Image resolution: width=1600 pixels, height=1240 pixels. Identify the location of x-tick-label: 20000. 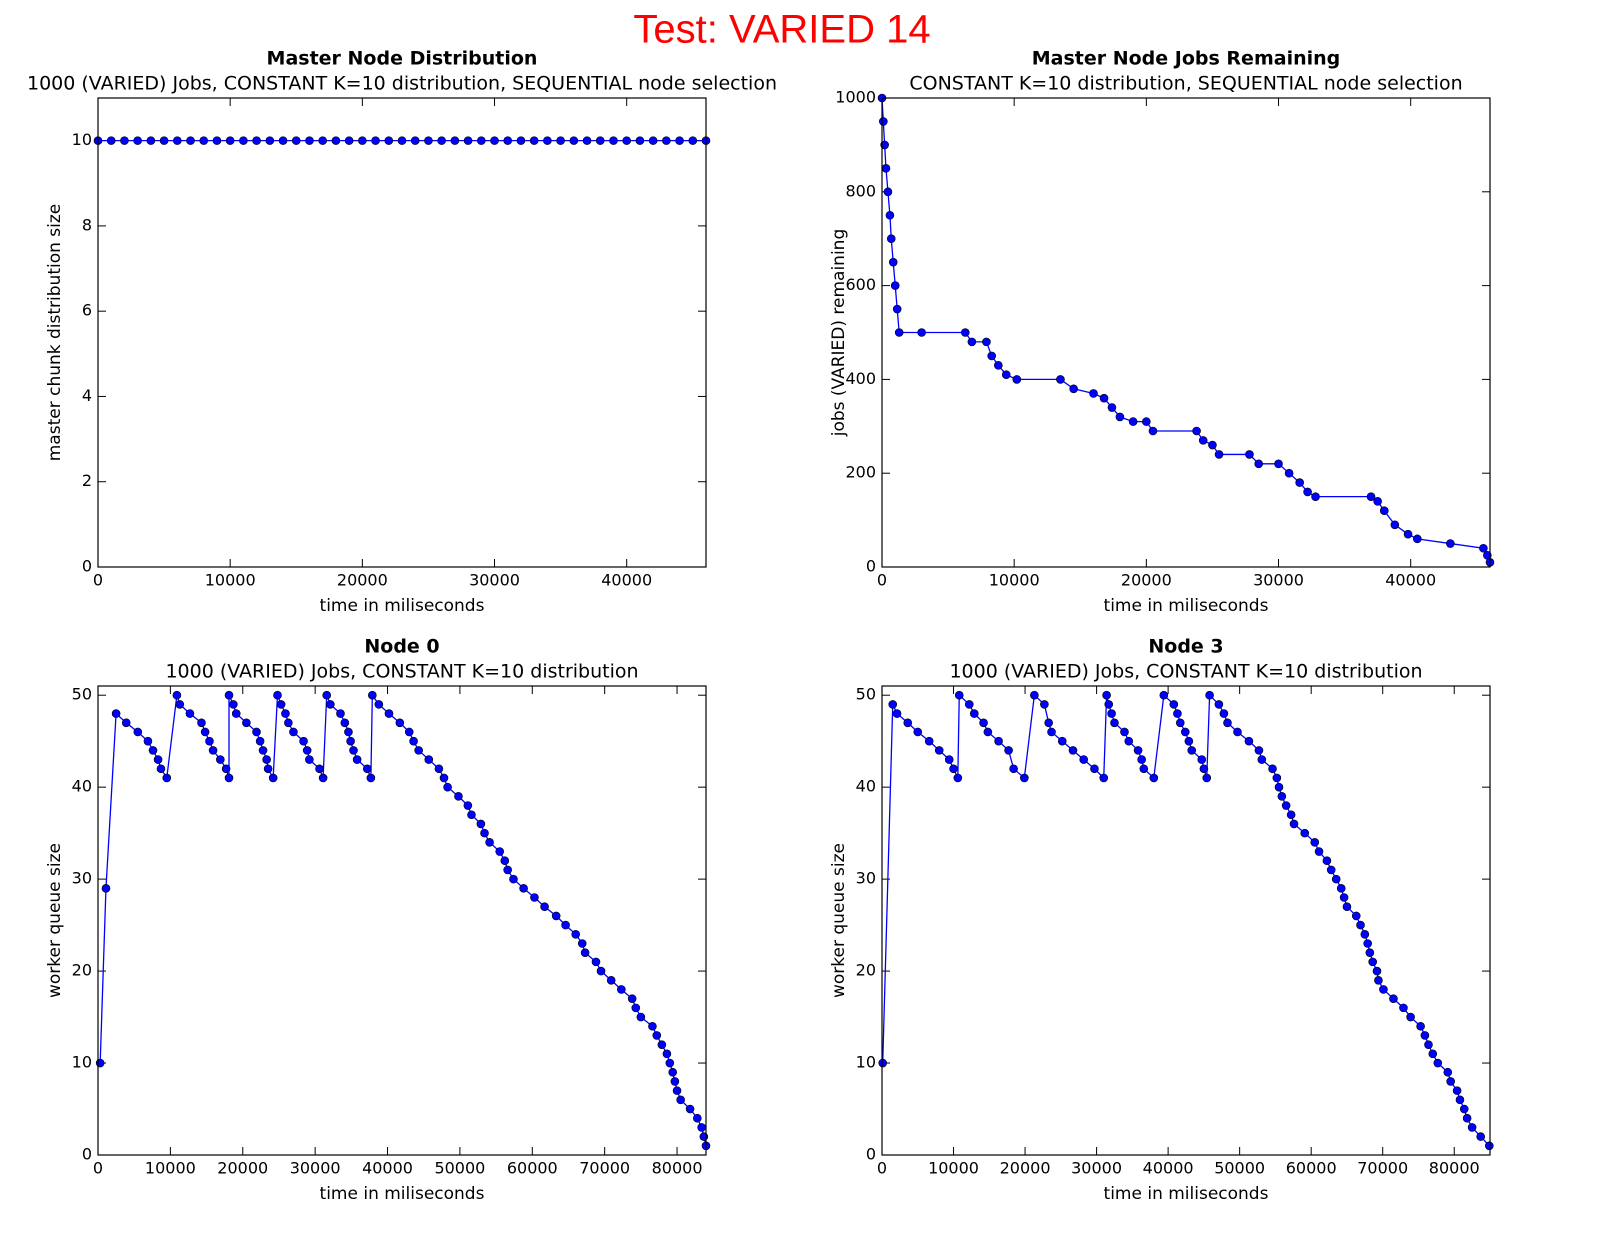
(362, 580).